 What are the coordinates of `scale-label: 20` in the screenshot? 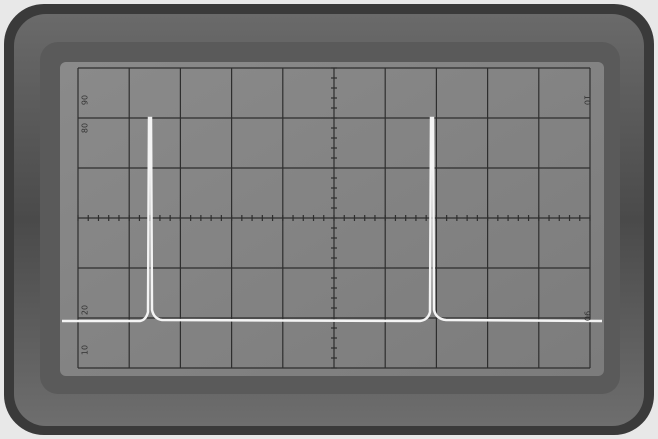 It's located at (85, 310).